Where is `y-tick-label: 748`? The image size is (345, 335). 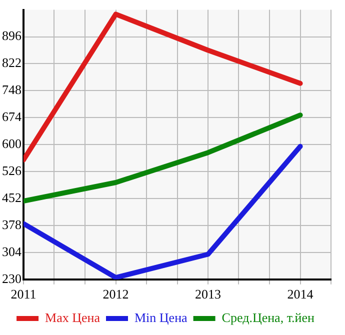
y-tick-label: 748 is located at coordinates (12, 90).